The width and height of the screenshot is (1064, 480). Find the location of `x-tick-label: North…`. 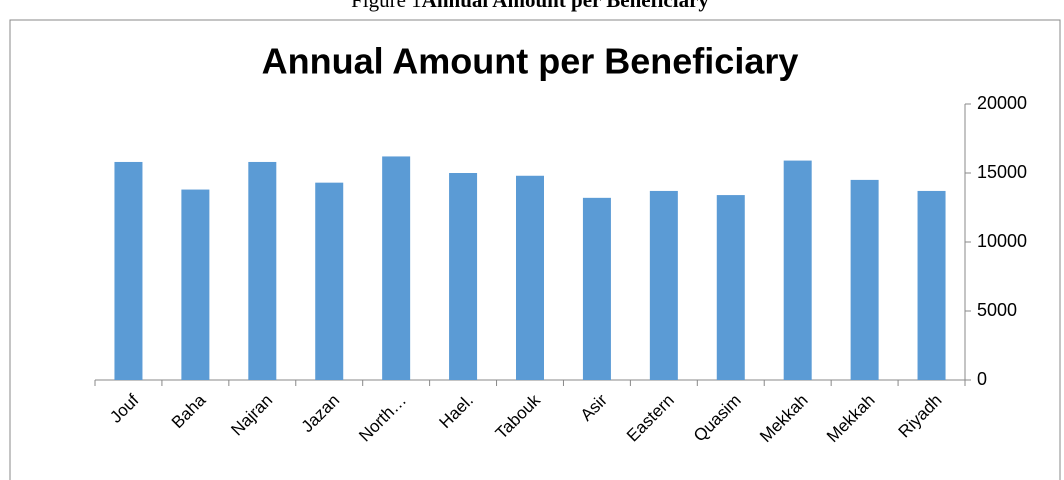

x-tick-label: North… is located at coordinates (382, 418).